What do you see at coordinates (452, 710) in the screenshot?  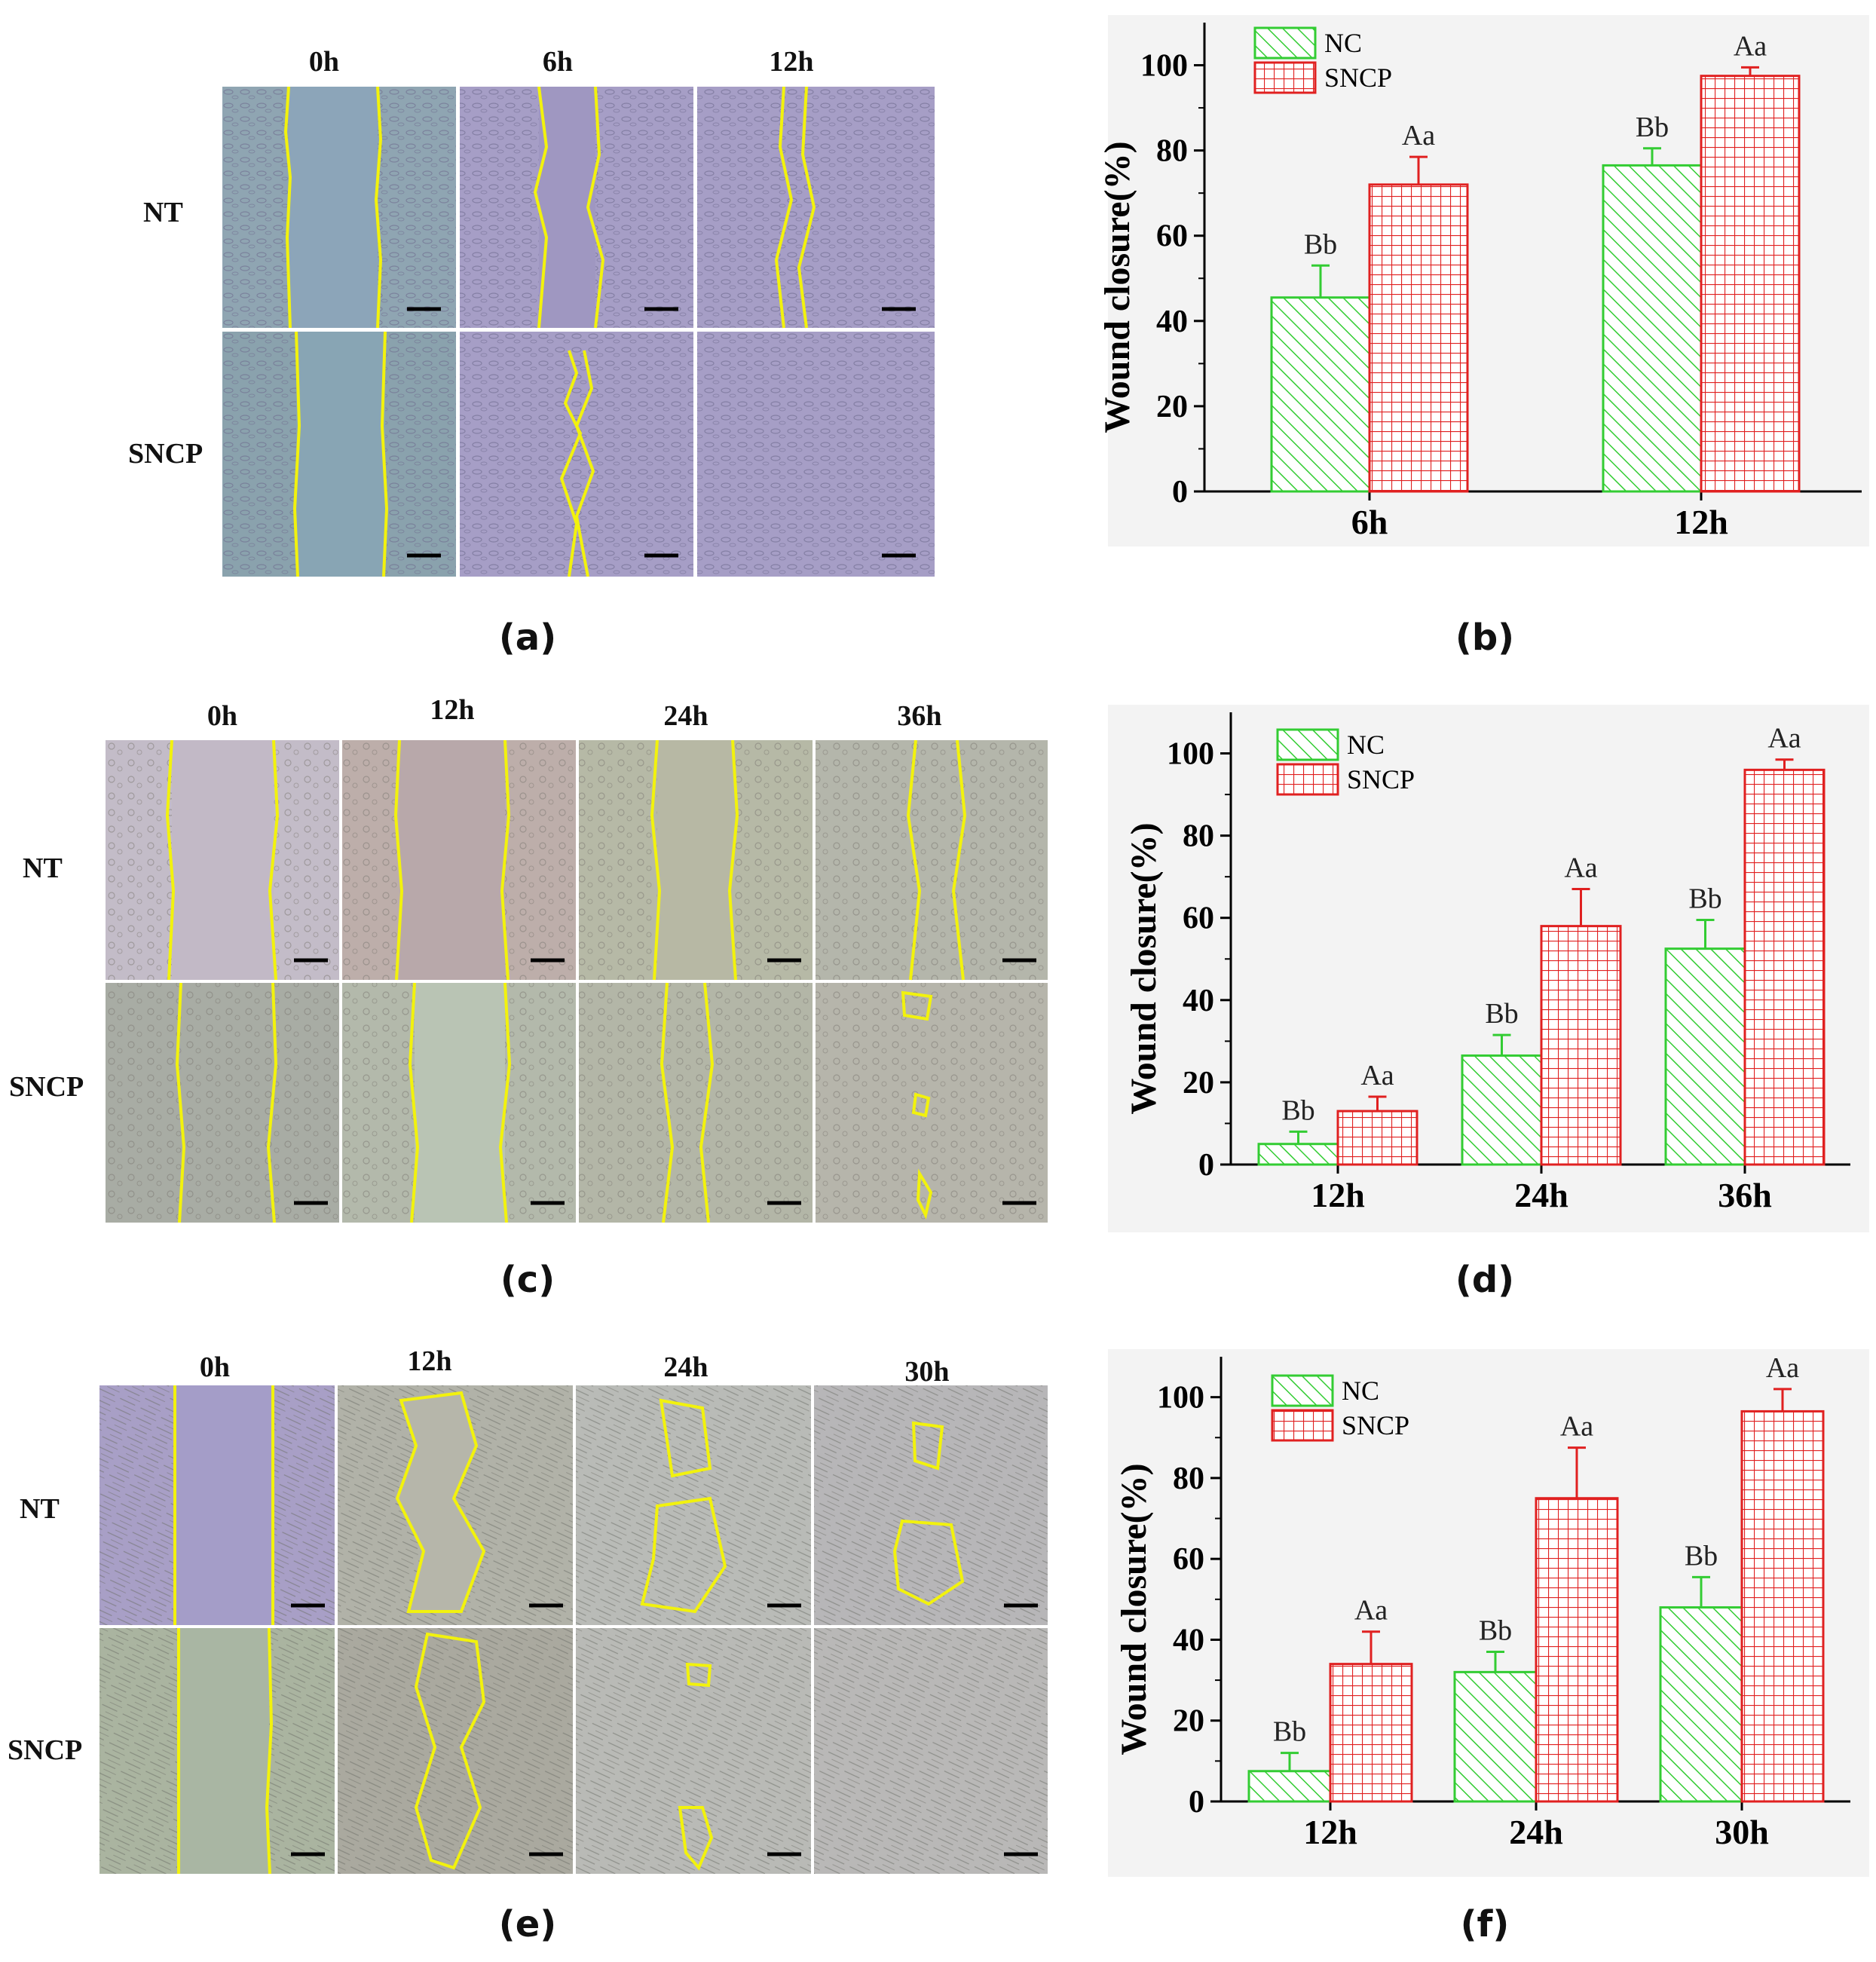 I see `time-label: 12h` at bounding box center [452, 710].